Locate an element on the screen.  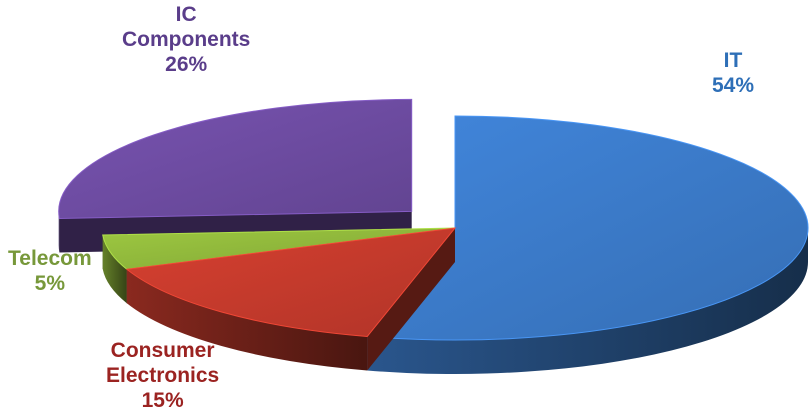
data-label-consumer-electronics-value: 15% is located at coordinates (162, 400).